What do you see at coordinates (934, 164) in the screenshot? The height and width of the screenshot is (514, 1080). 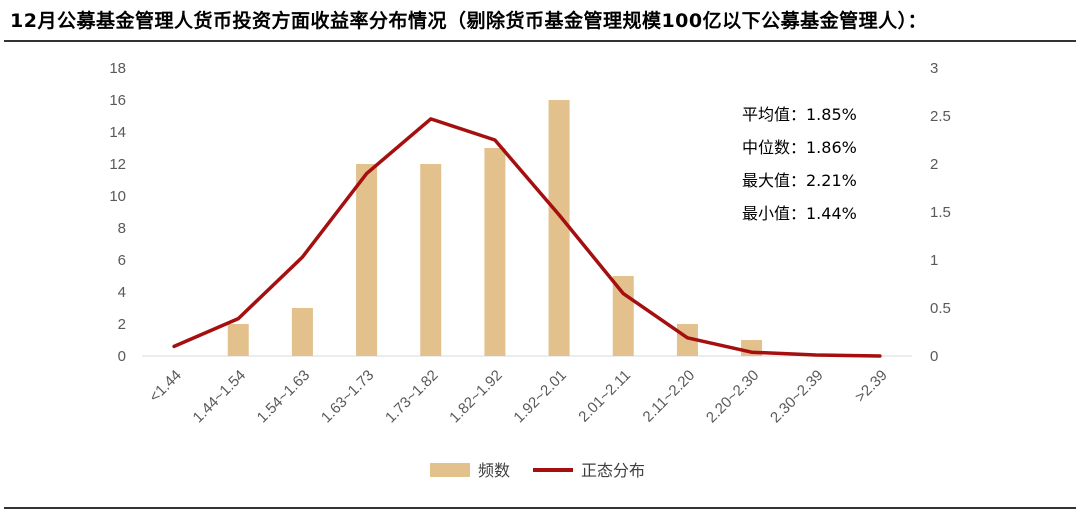 I see `y2-tick-label: 2` at bounding box center [934, 164].